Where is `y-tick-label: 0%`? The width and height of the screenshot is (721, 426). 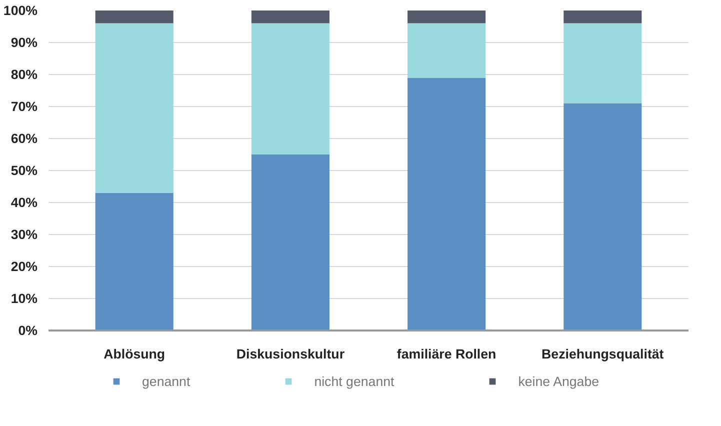
y-tick-label: 0% is located at coordinates (28, 330).